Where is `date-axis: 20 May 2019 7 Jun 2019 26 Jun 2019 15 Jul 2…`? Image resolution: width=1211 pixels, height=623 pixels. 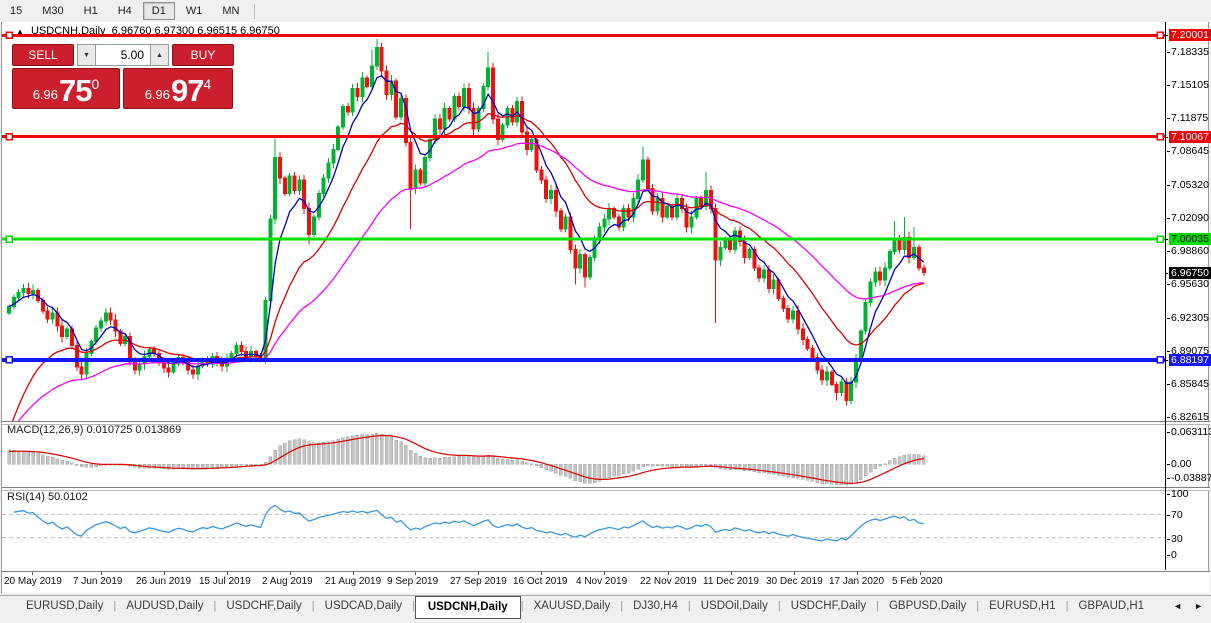
date-axis: 20 May 2019 7 Jun 2019 26 Jun 2019 15 Jul 2… is located at coordinates (606, 582).